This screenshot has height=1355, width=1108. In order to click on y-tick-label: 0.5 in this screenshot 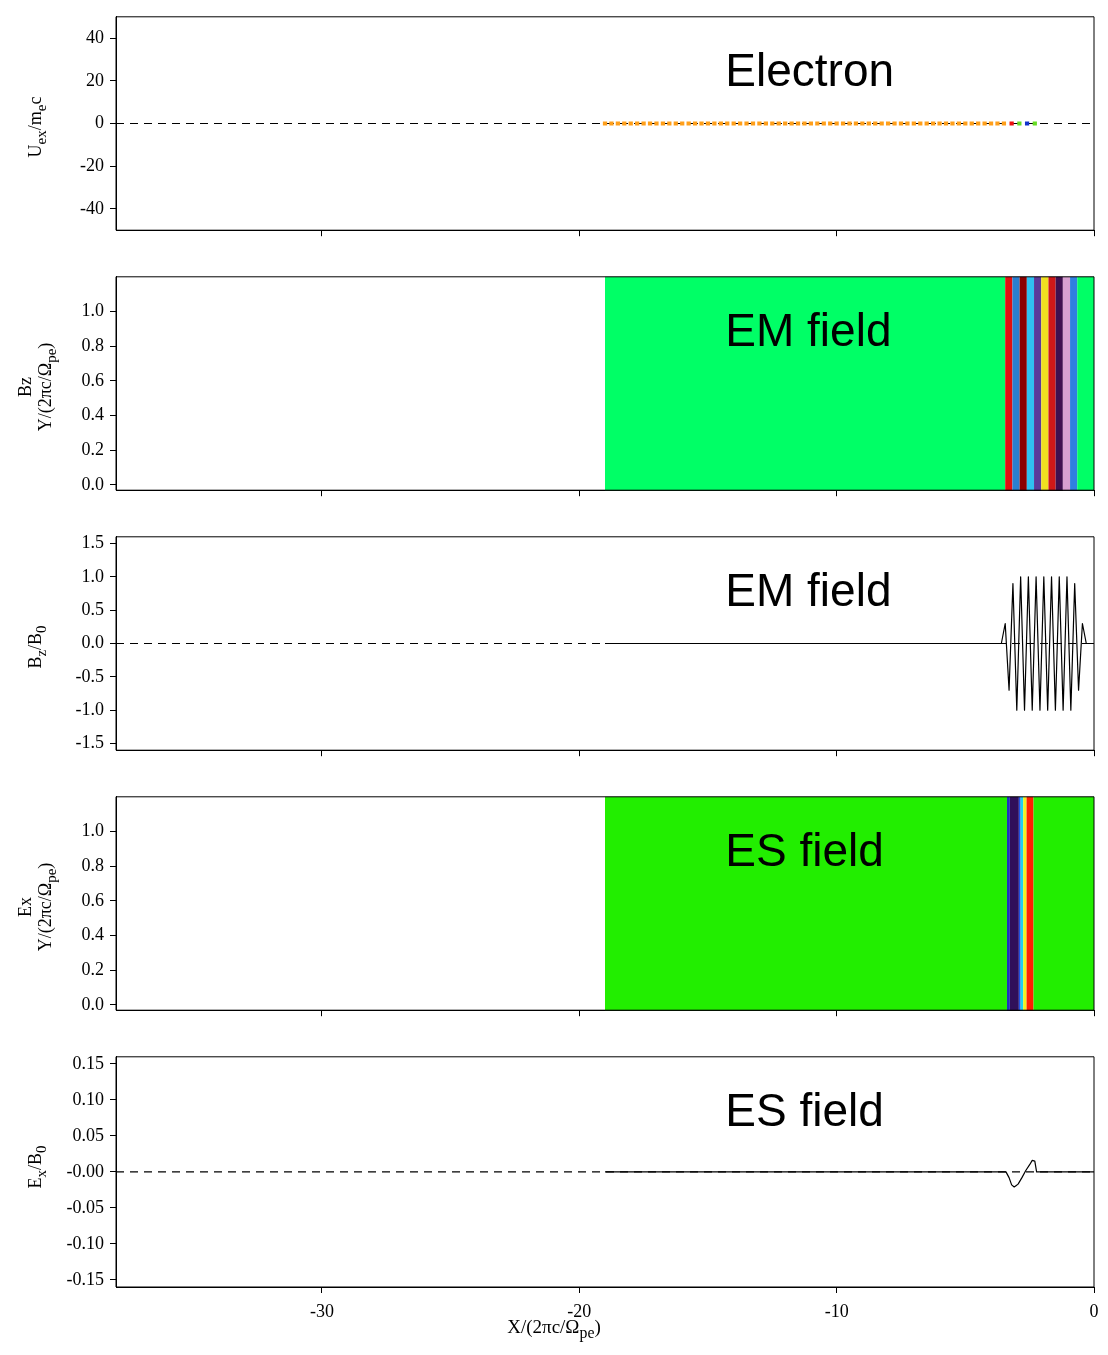, I will do `click(92, 608)`.